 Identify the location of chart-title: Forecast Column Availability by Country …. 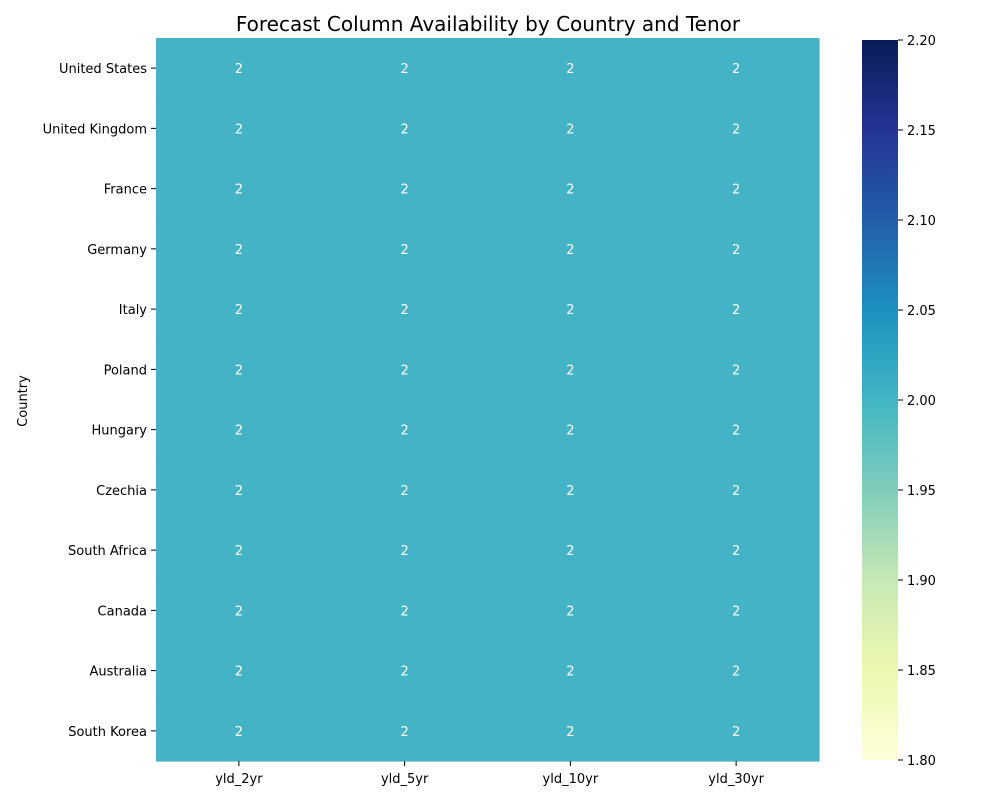
(488, 24).